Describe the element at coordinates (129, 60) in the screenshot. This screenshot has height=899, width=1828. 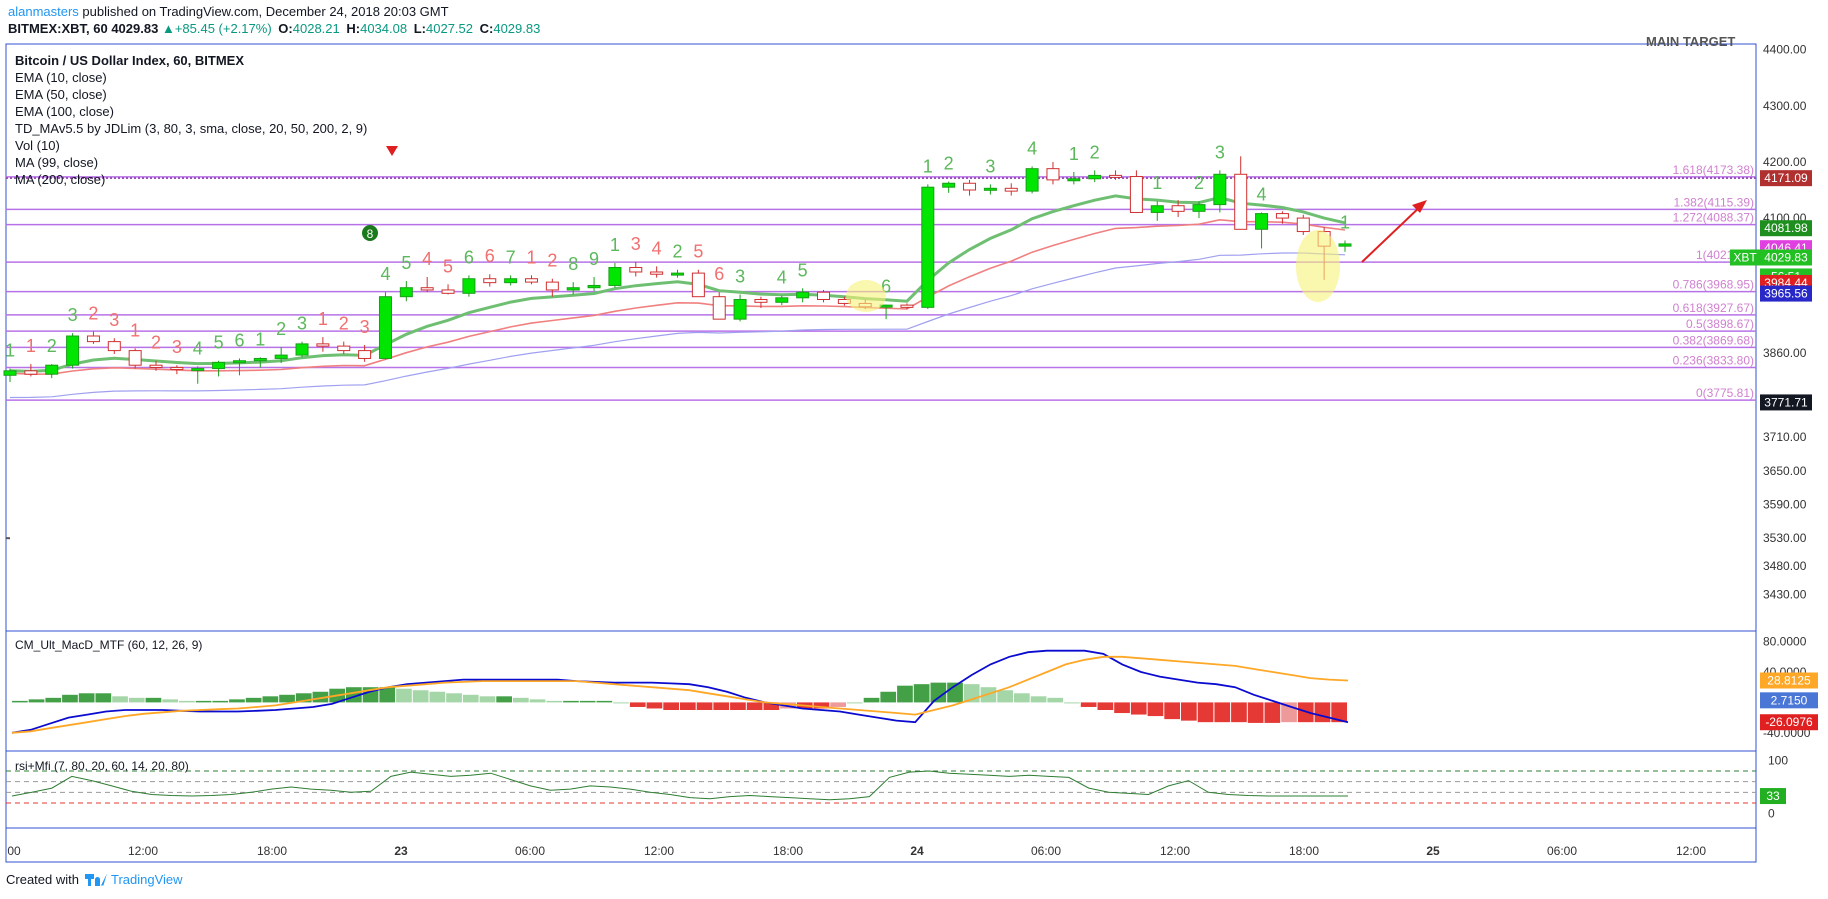
I see `legend-title: Bitcoin / US Dollar Index, 60, BITMEX` at that location.